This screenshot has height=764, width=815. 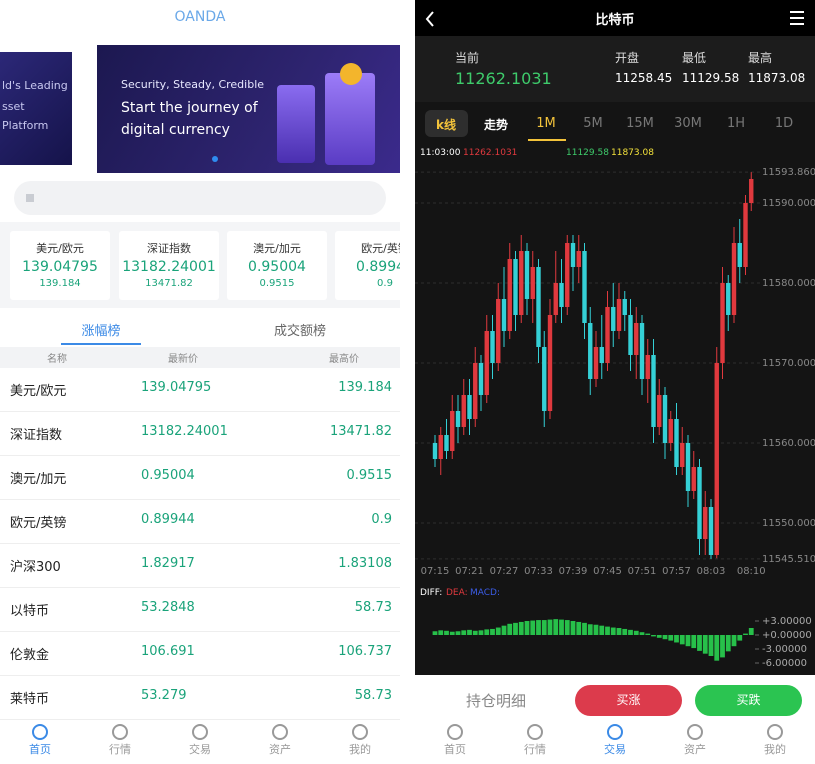 What do you see at coordinates (57, 359) in the screenshot?
I see `column-header: 名称` at bounding box center [57, 359].